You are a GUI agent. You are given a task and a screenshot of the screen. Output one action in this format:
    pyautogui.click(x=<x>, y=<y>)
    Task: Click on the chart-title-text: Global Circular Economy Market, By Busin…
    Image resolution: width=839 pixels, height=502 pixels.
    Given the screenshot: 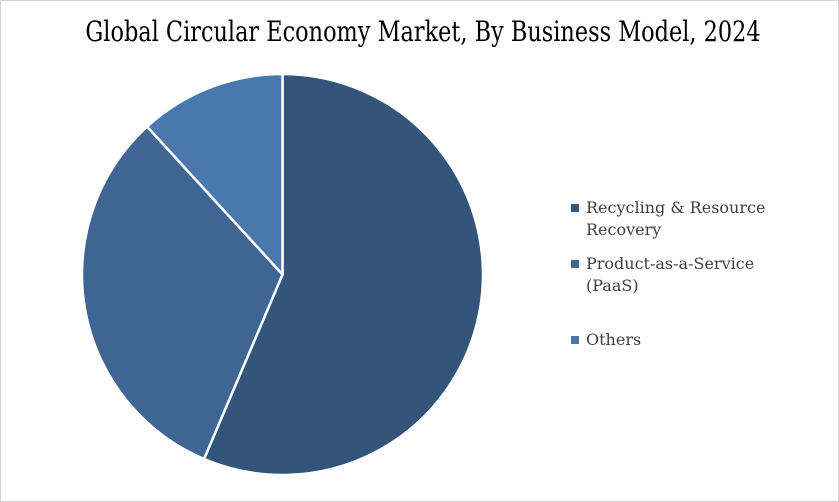 What is the action you would take?
    pyautogui.click(x=423, y=31)
    